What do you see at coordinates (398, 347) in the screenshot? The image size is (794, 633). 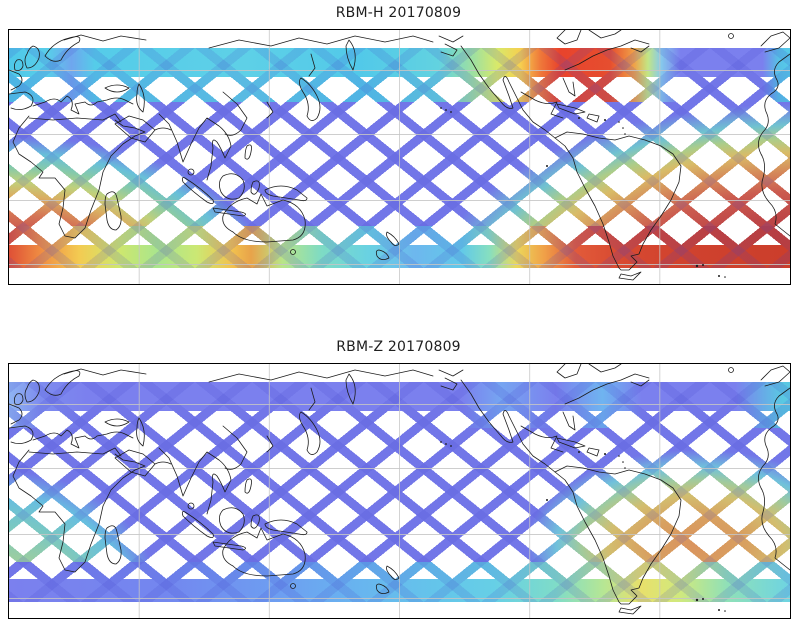 I see `panel-title-rbm-z: RBM-Z 20170809` at bounding box center [398, 347].